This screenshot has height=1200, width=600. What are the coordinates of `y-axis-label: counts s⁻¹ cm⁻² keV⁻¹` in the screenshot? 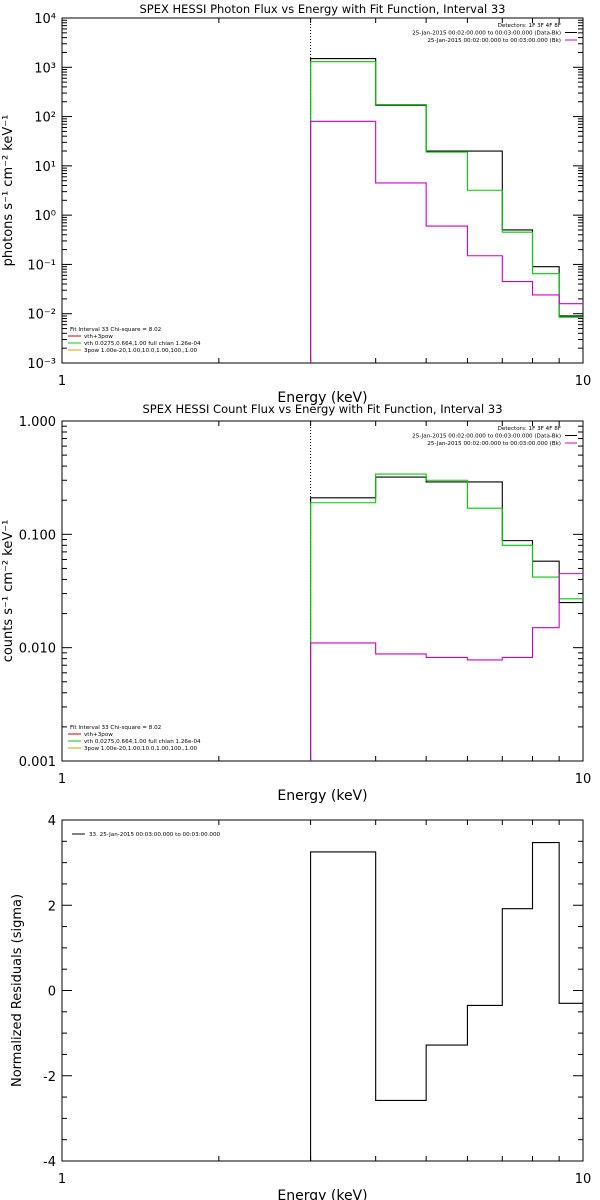 It's located at (8, 591).